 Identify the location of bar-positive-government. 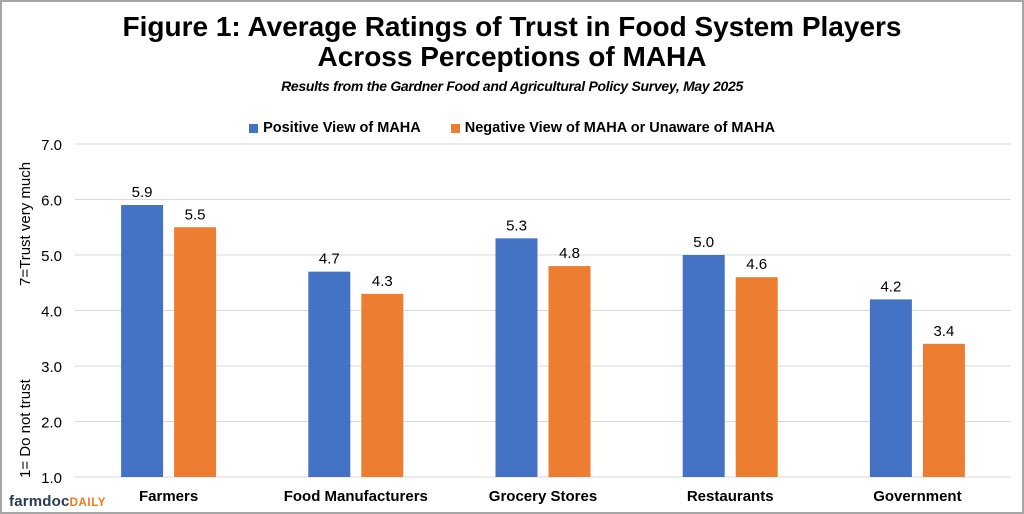
(890, 388).